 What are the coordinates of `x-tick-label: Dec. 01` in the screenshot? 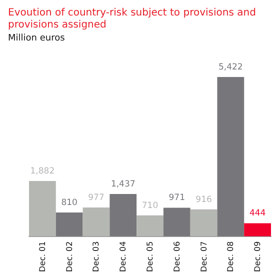 It's located at (42, 256).